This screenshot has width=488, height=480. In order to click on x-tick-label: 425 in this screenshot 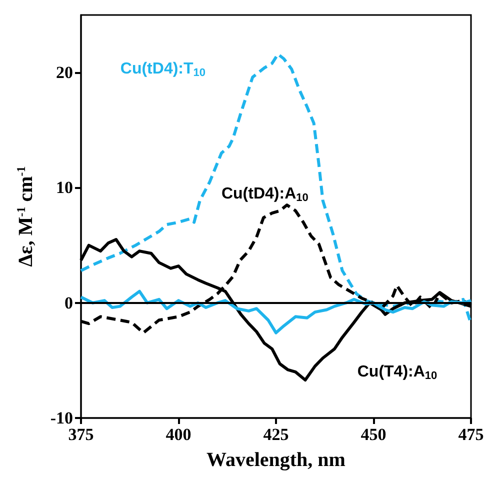, I will do `click(276, 434)`.